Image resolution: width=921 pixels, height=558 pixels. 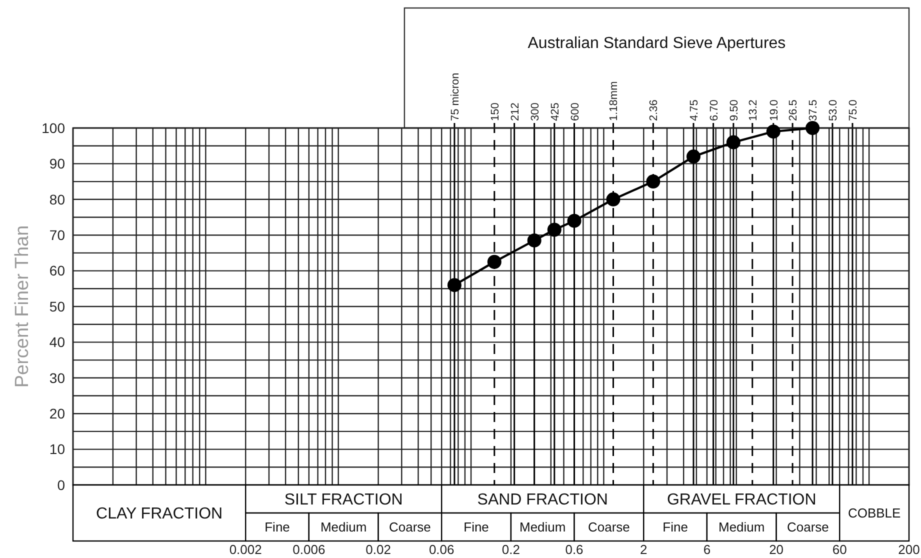 What do you see at coordinates (57, 235) in the screenshot?
I see `y-tick-label: 70` at bounding box center [57, 235].